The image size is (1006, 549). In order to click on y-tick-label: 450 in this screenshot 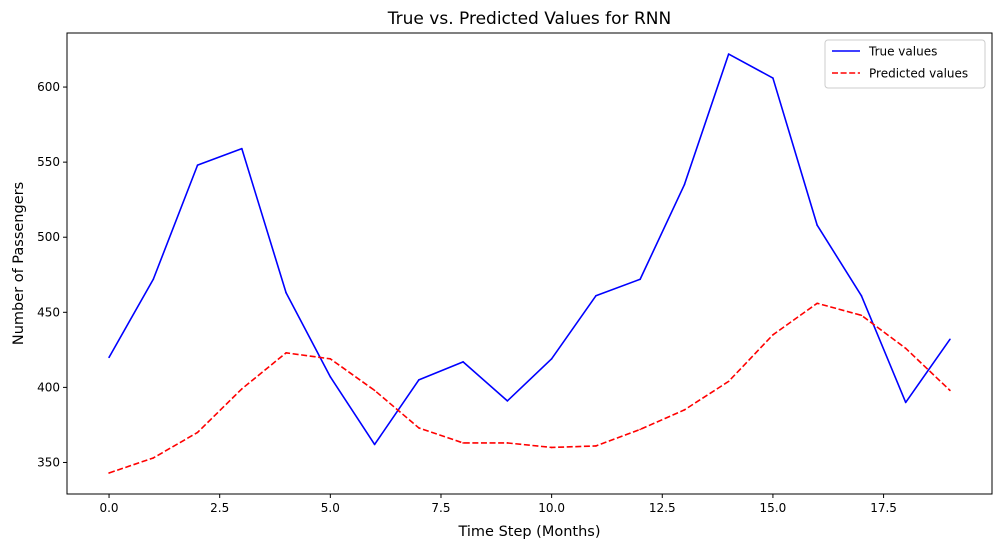, I will do `click(48, 312)`.